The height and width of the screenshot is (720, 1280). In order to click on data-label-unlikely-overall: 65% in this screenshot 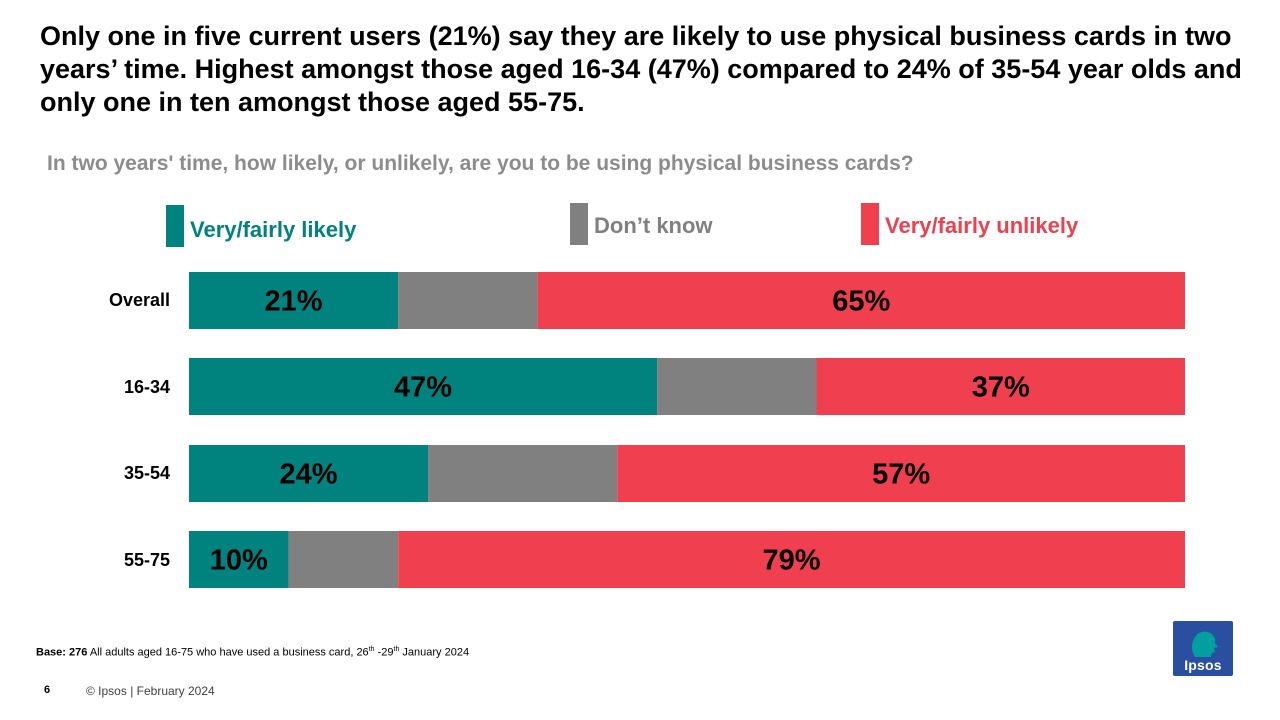, I will do `click(861, 302)`.